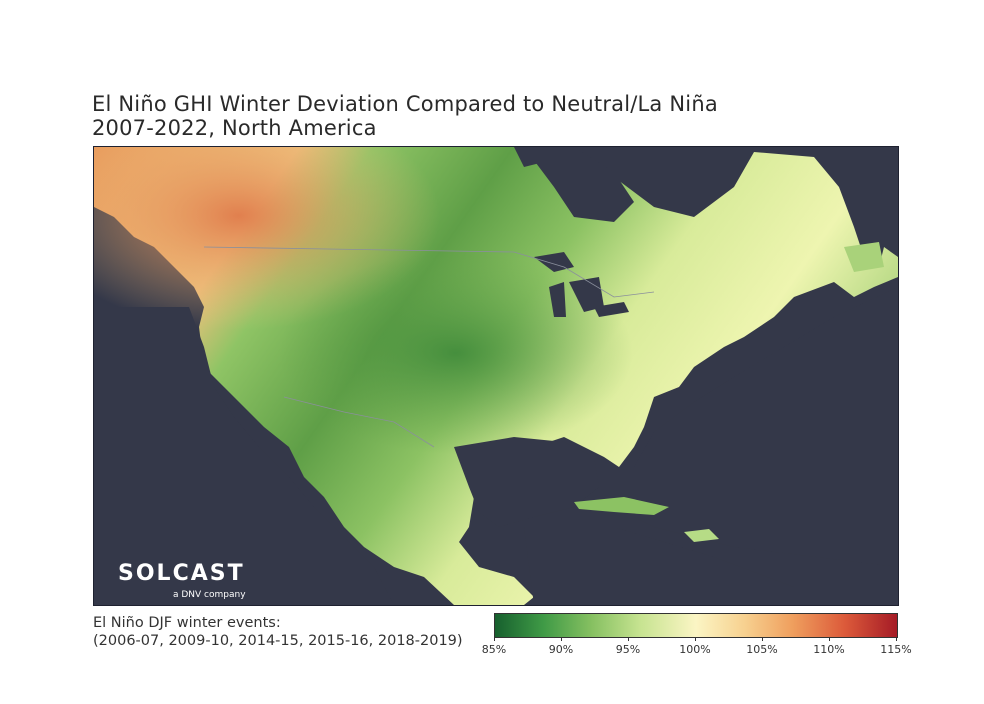 The image size is (984, 704). Describe the element at coordinates (359, 422) in the screenshot. I see `us-mexico-border` at that location.